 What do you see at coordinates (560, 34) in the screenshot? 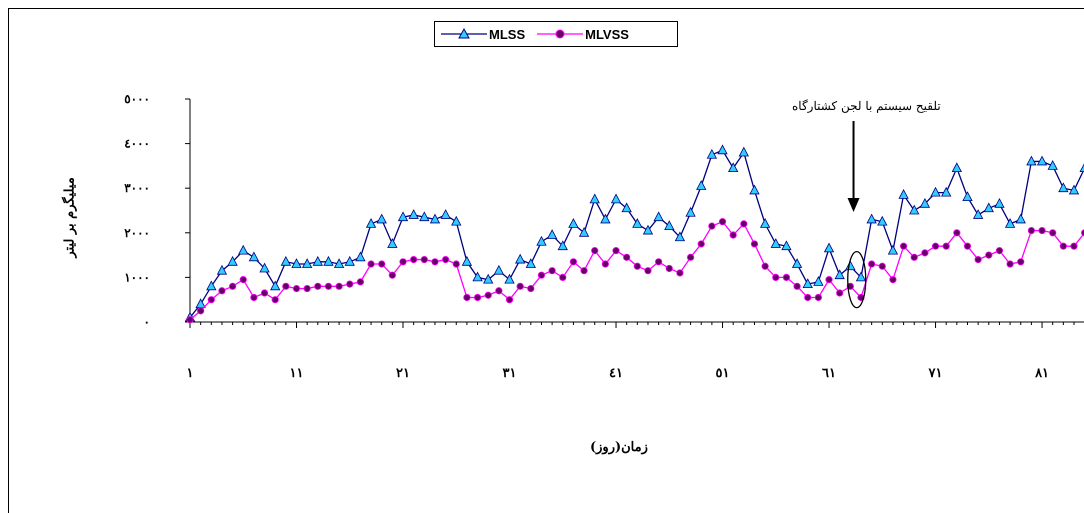
I see `mlvss-legend-marker` at bounding box center [560, 34].